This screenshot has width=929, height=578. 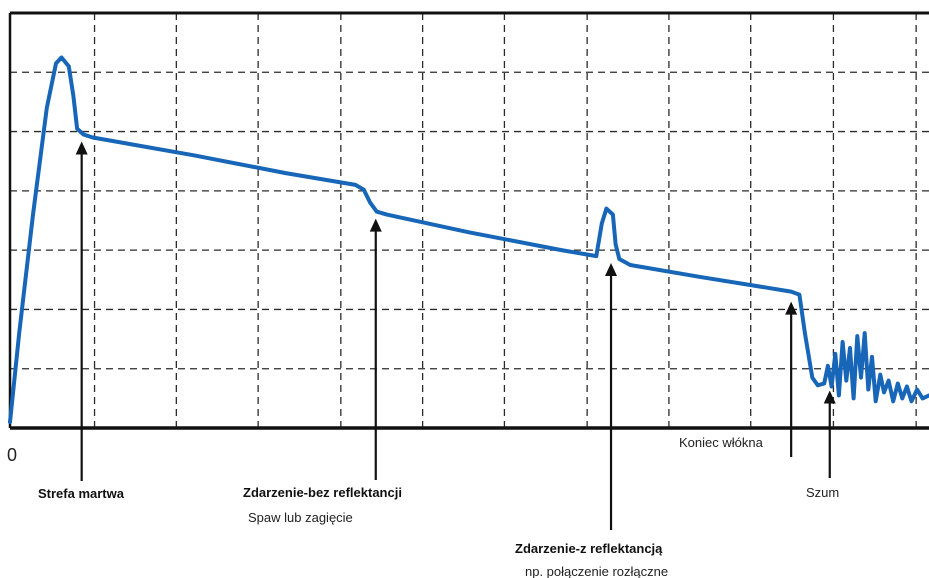 I want to click on annotation-label-non-reflective-event-2: Spaw lub zagięcie, so click(x=300, y=517).